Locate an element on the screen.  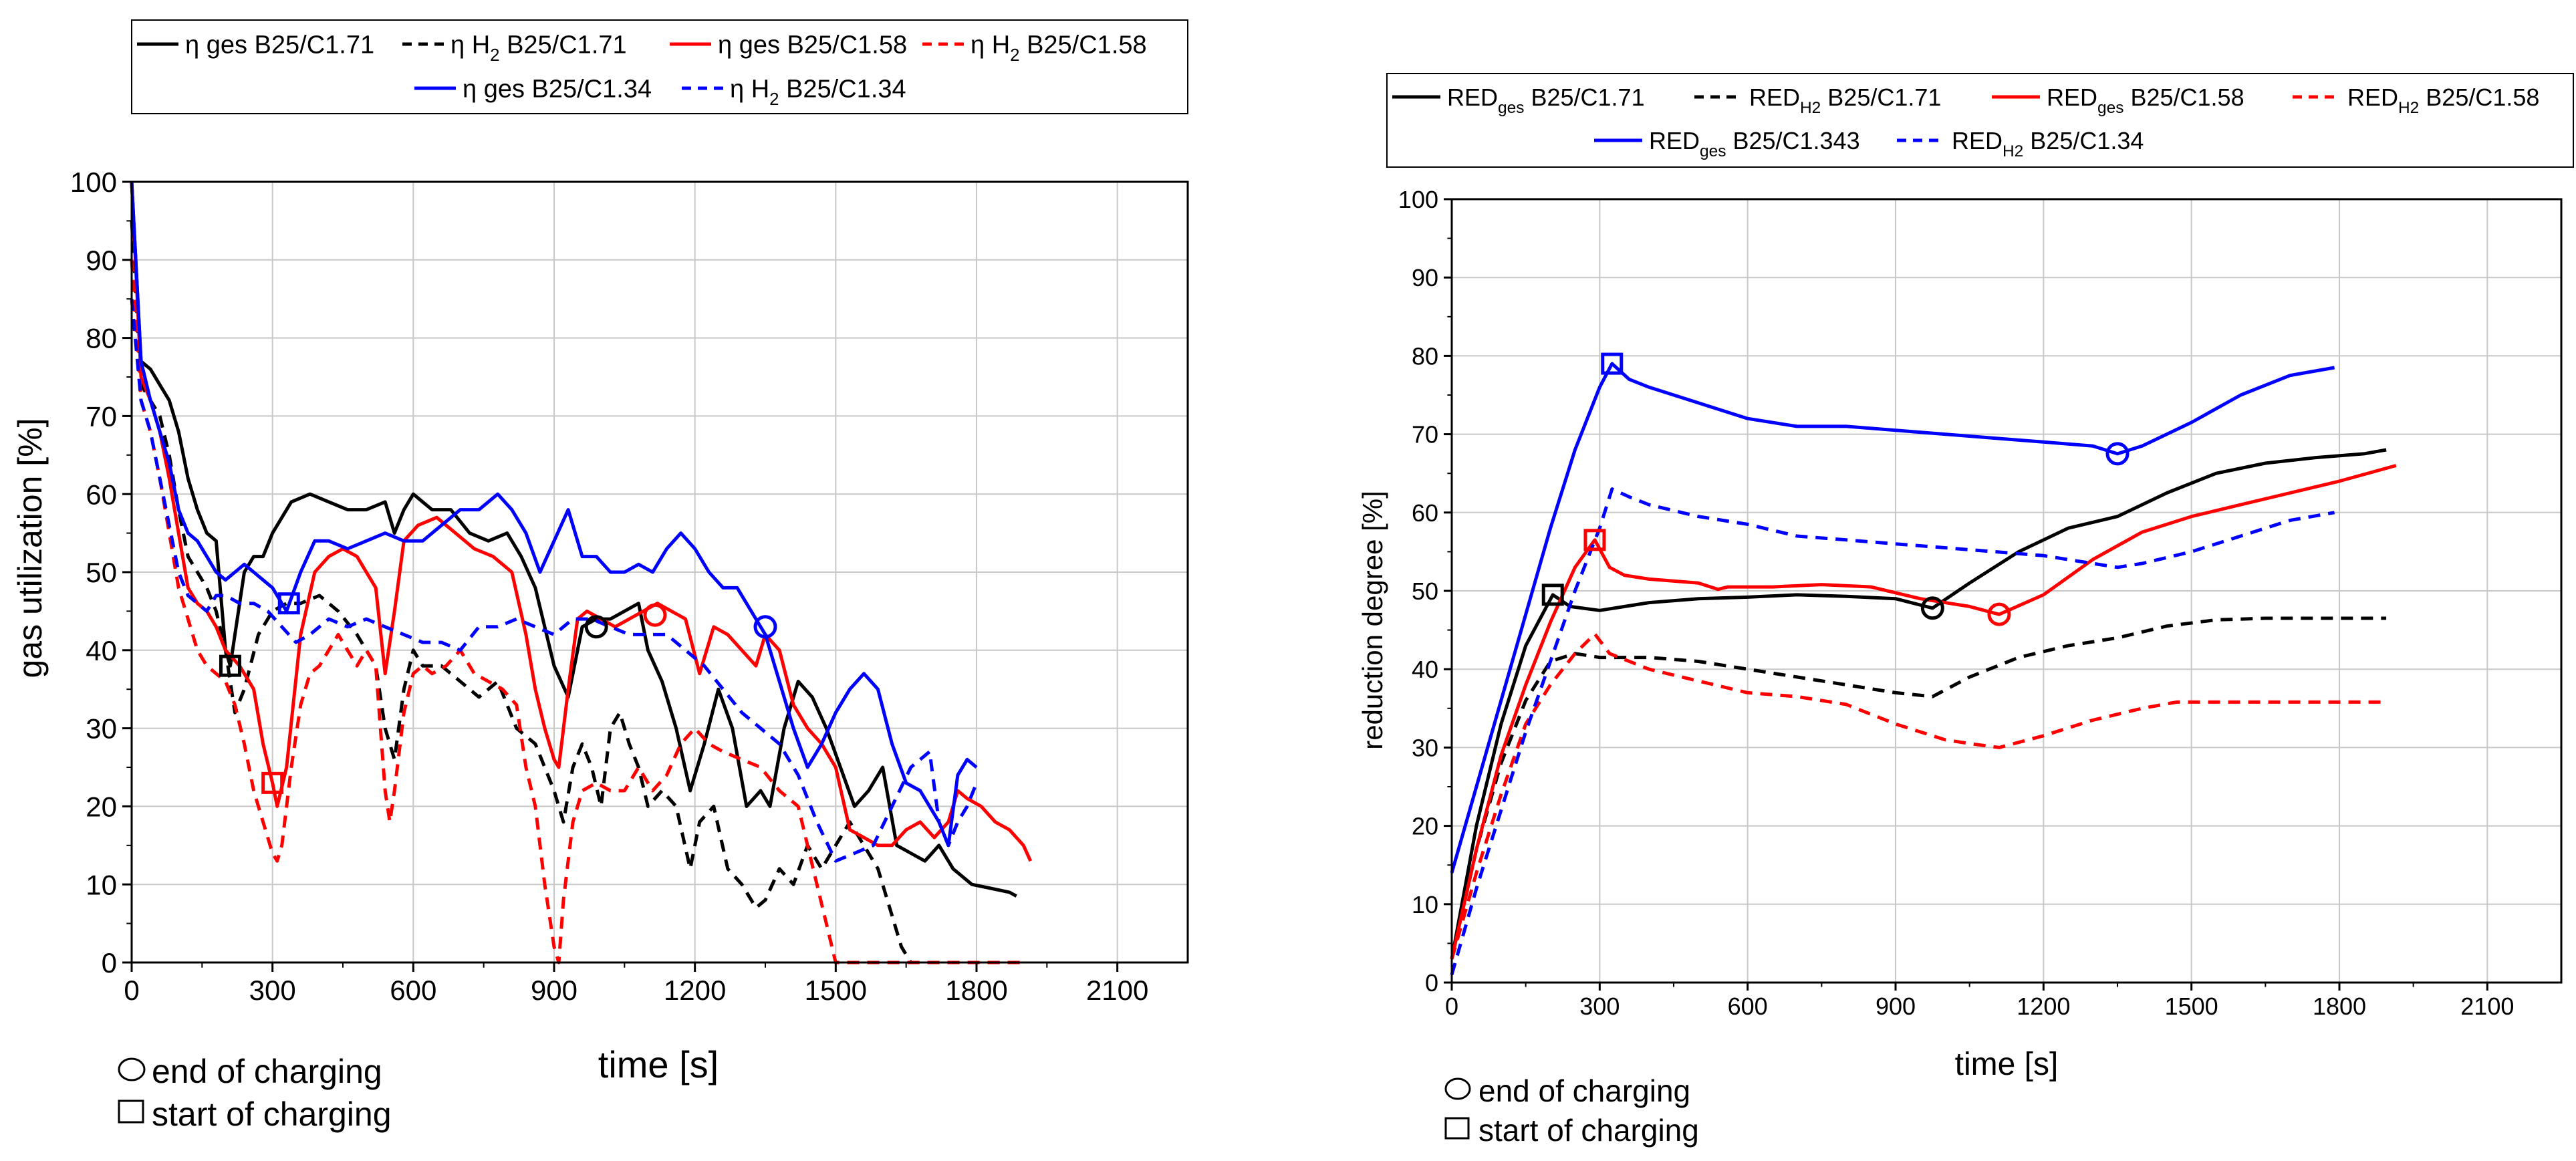
y-tick-label: 20 is located at coordinates (1425, 826).